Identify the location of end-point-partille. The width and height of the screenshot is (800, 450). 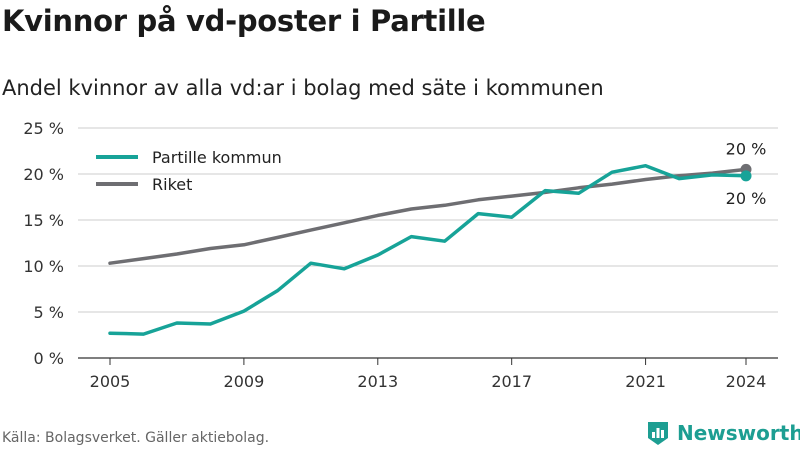
(746, 176).